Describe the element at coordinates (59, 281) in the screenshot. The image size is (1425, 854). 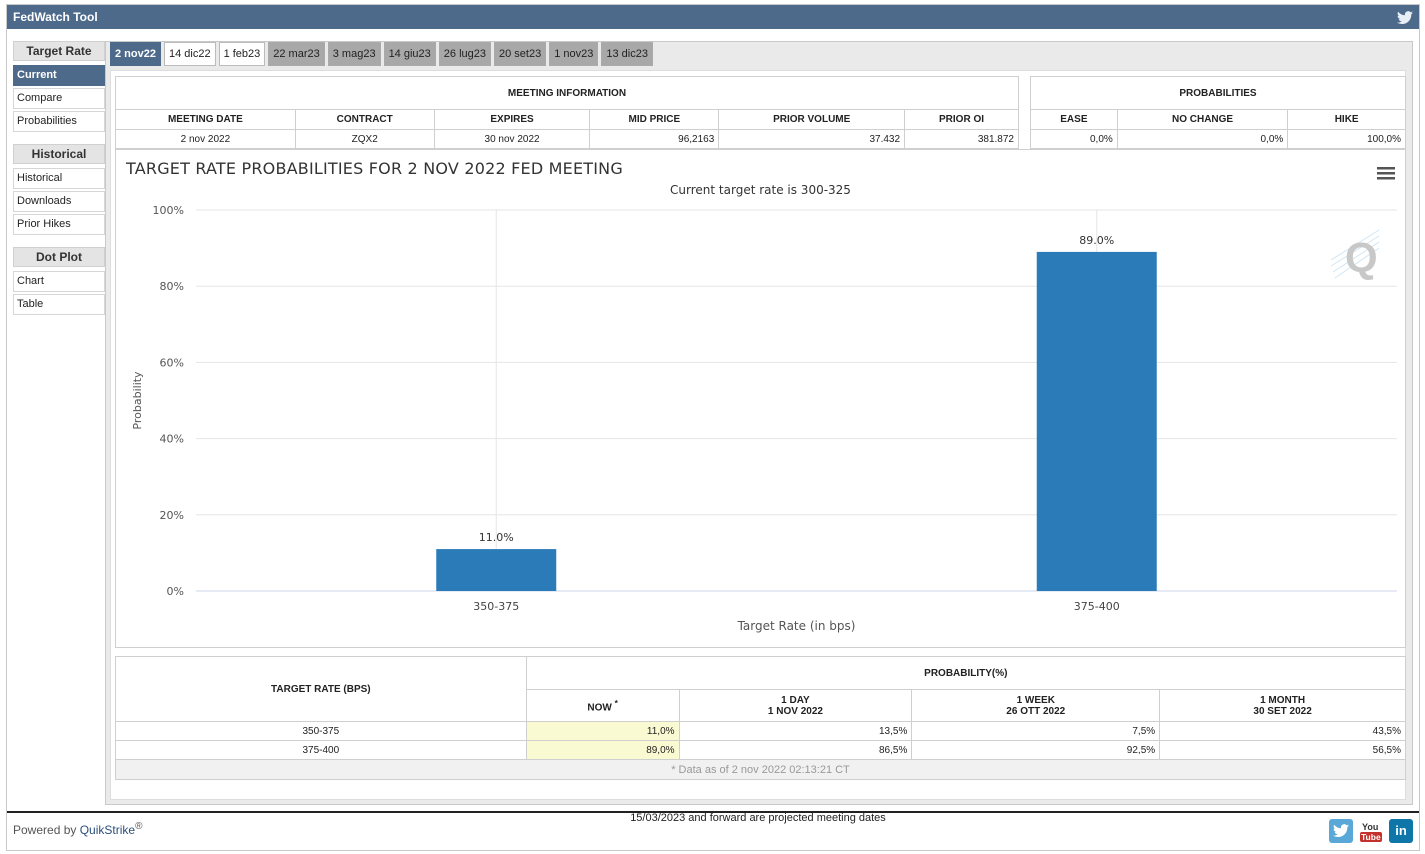
I see `sidebar-item-chart: Chart` at that location.